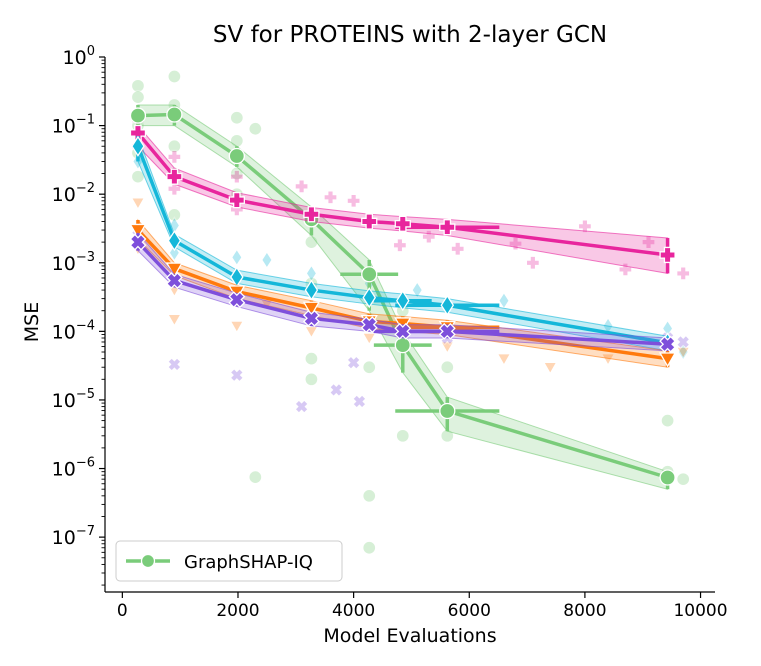 The height and width of the screenshot is (666, 761). I want to click on y-tick-label: 10⁻⁴, so click(73, 330).